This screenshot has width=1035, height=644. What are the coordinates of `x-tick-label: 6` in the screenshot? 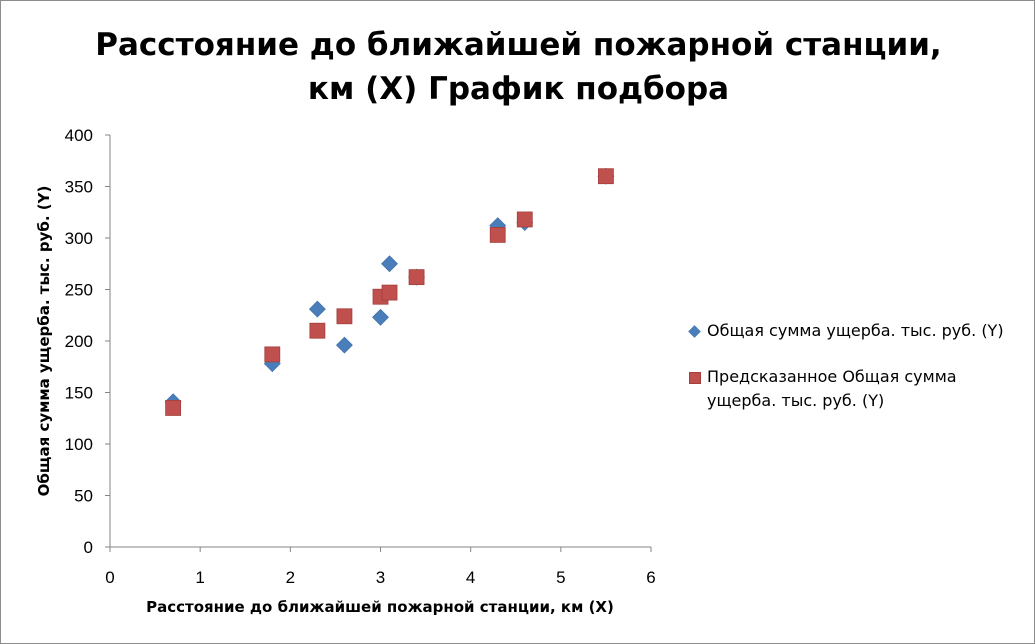 It's located at (650, 577).